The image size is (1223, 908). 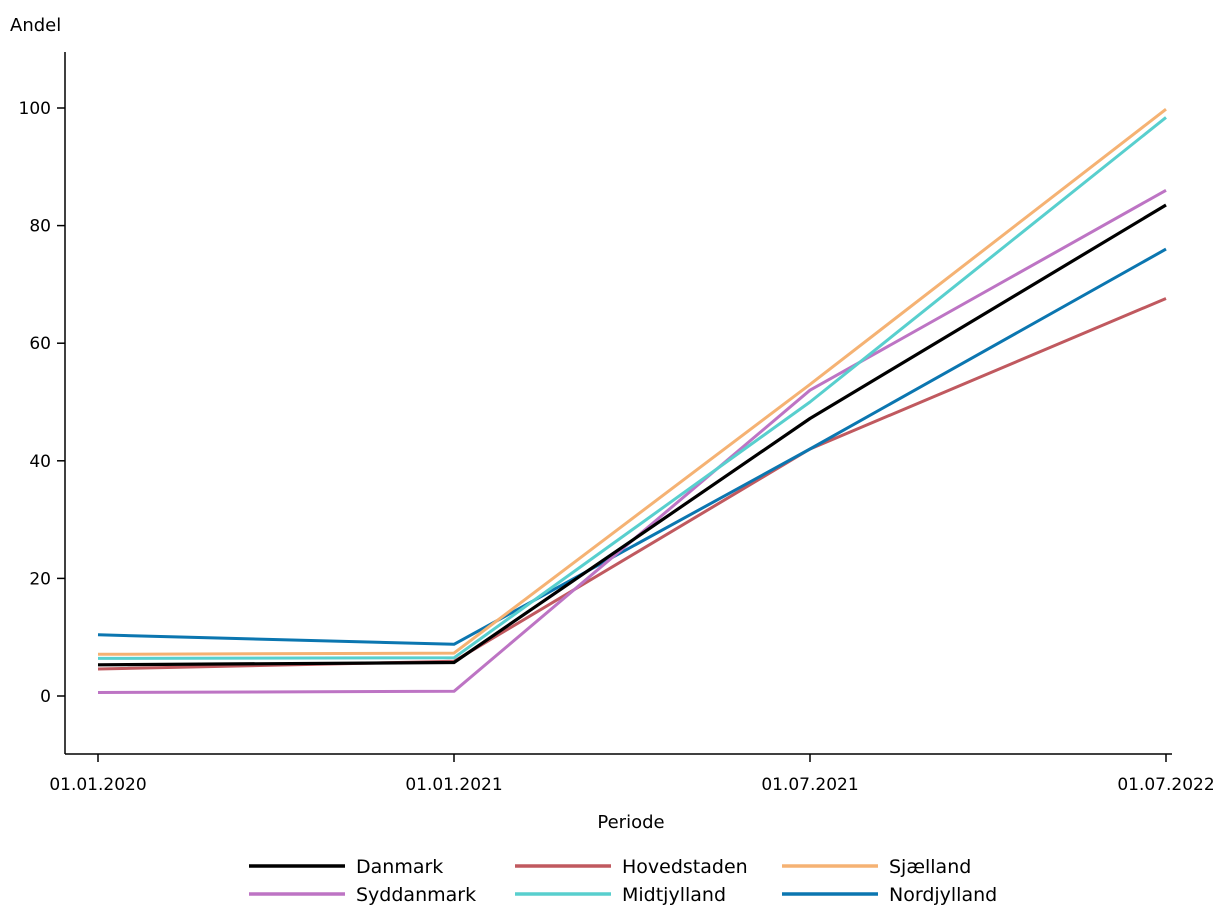 What do you see at coordinates (453, 785) in the screenshot?
I see `x-tick-label: 01.01.2021` at bounding box center [453, 785].